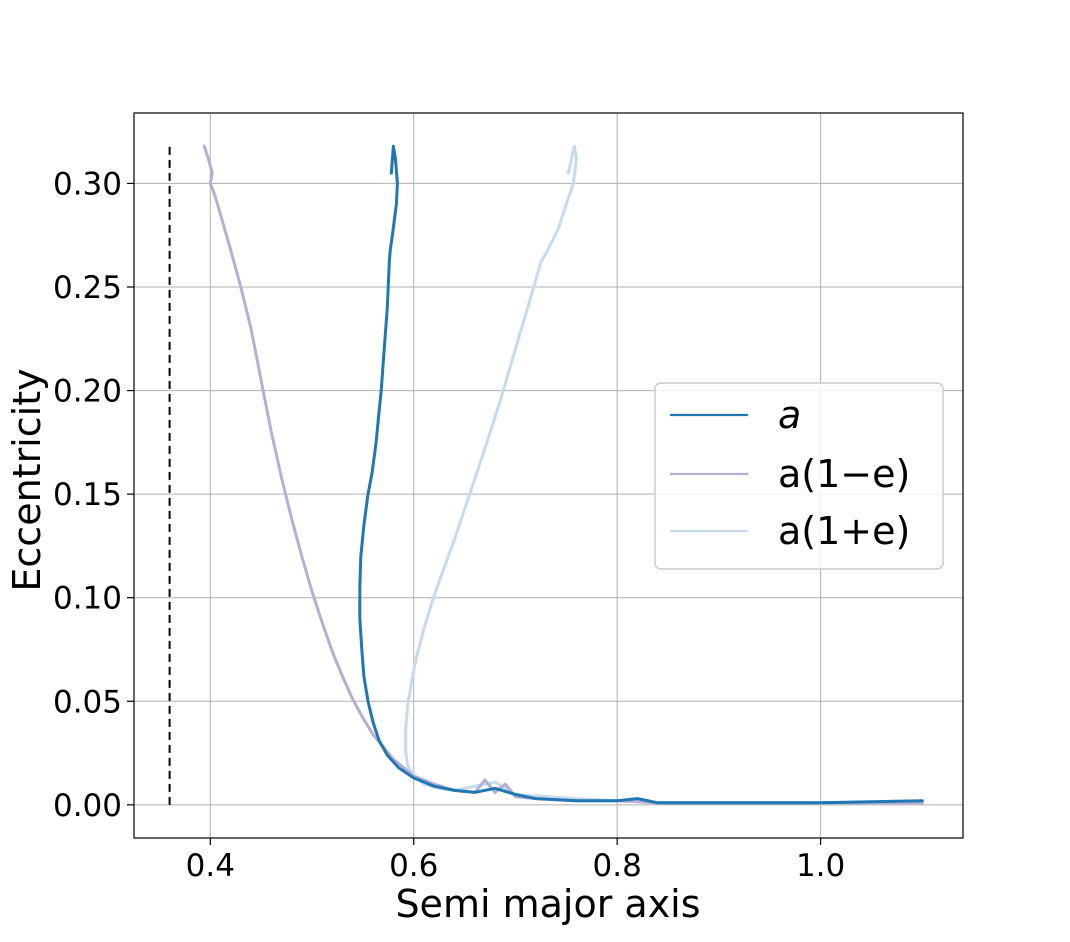 The image size is (1070, 942). What do you see at coordinates (87, 184) in the screenshot?
I see `y-tick-label: 0.30` at bounding box center [87, 184].